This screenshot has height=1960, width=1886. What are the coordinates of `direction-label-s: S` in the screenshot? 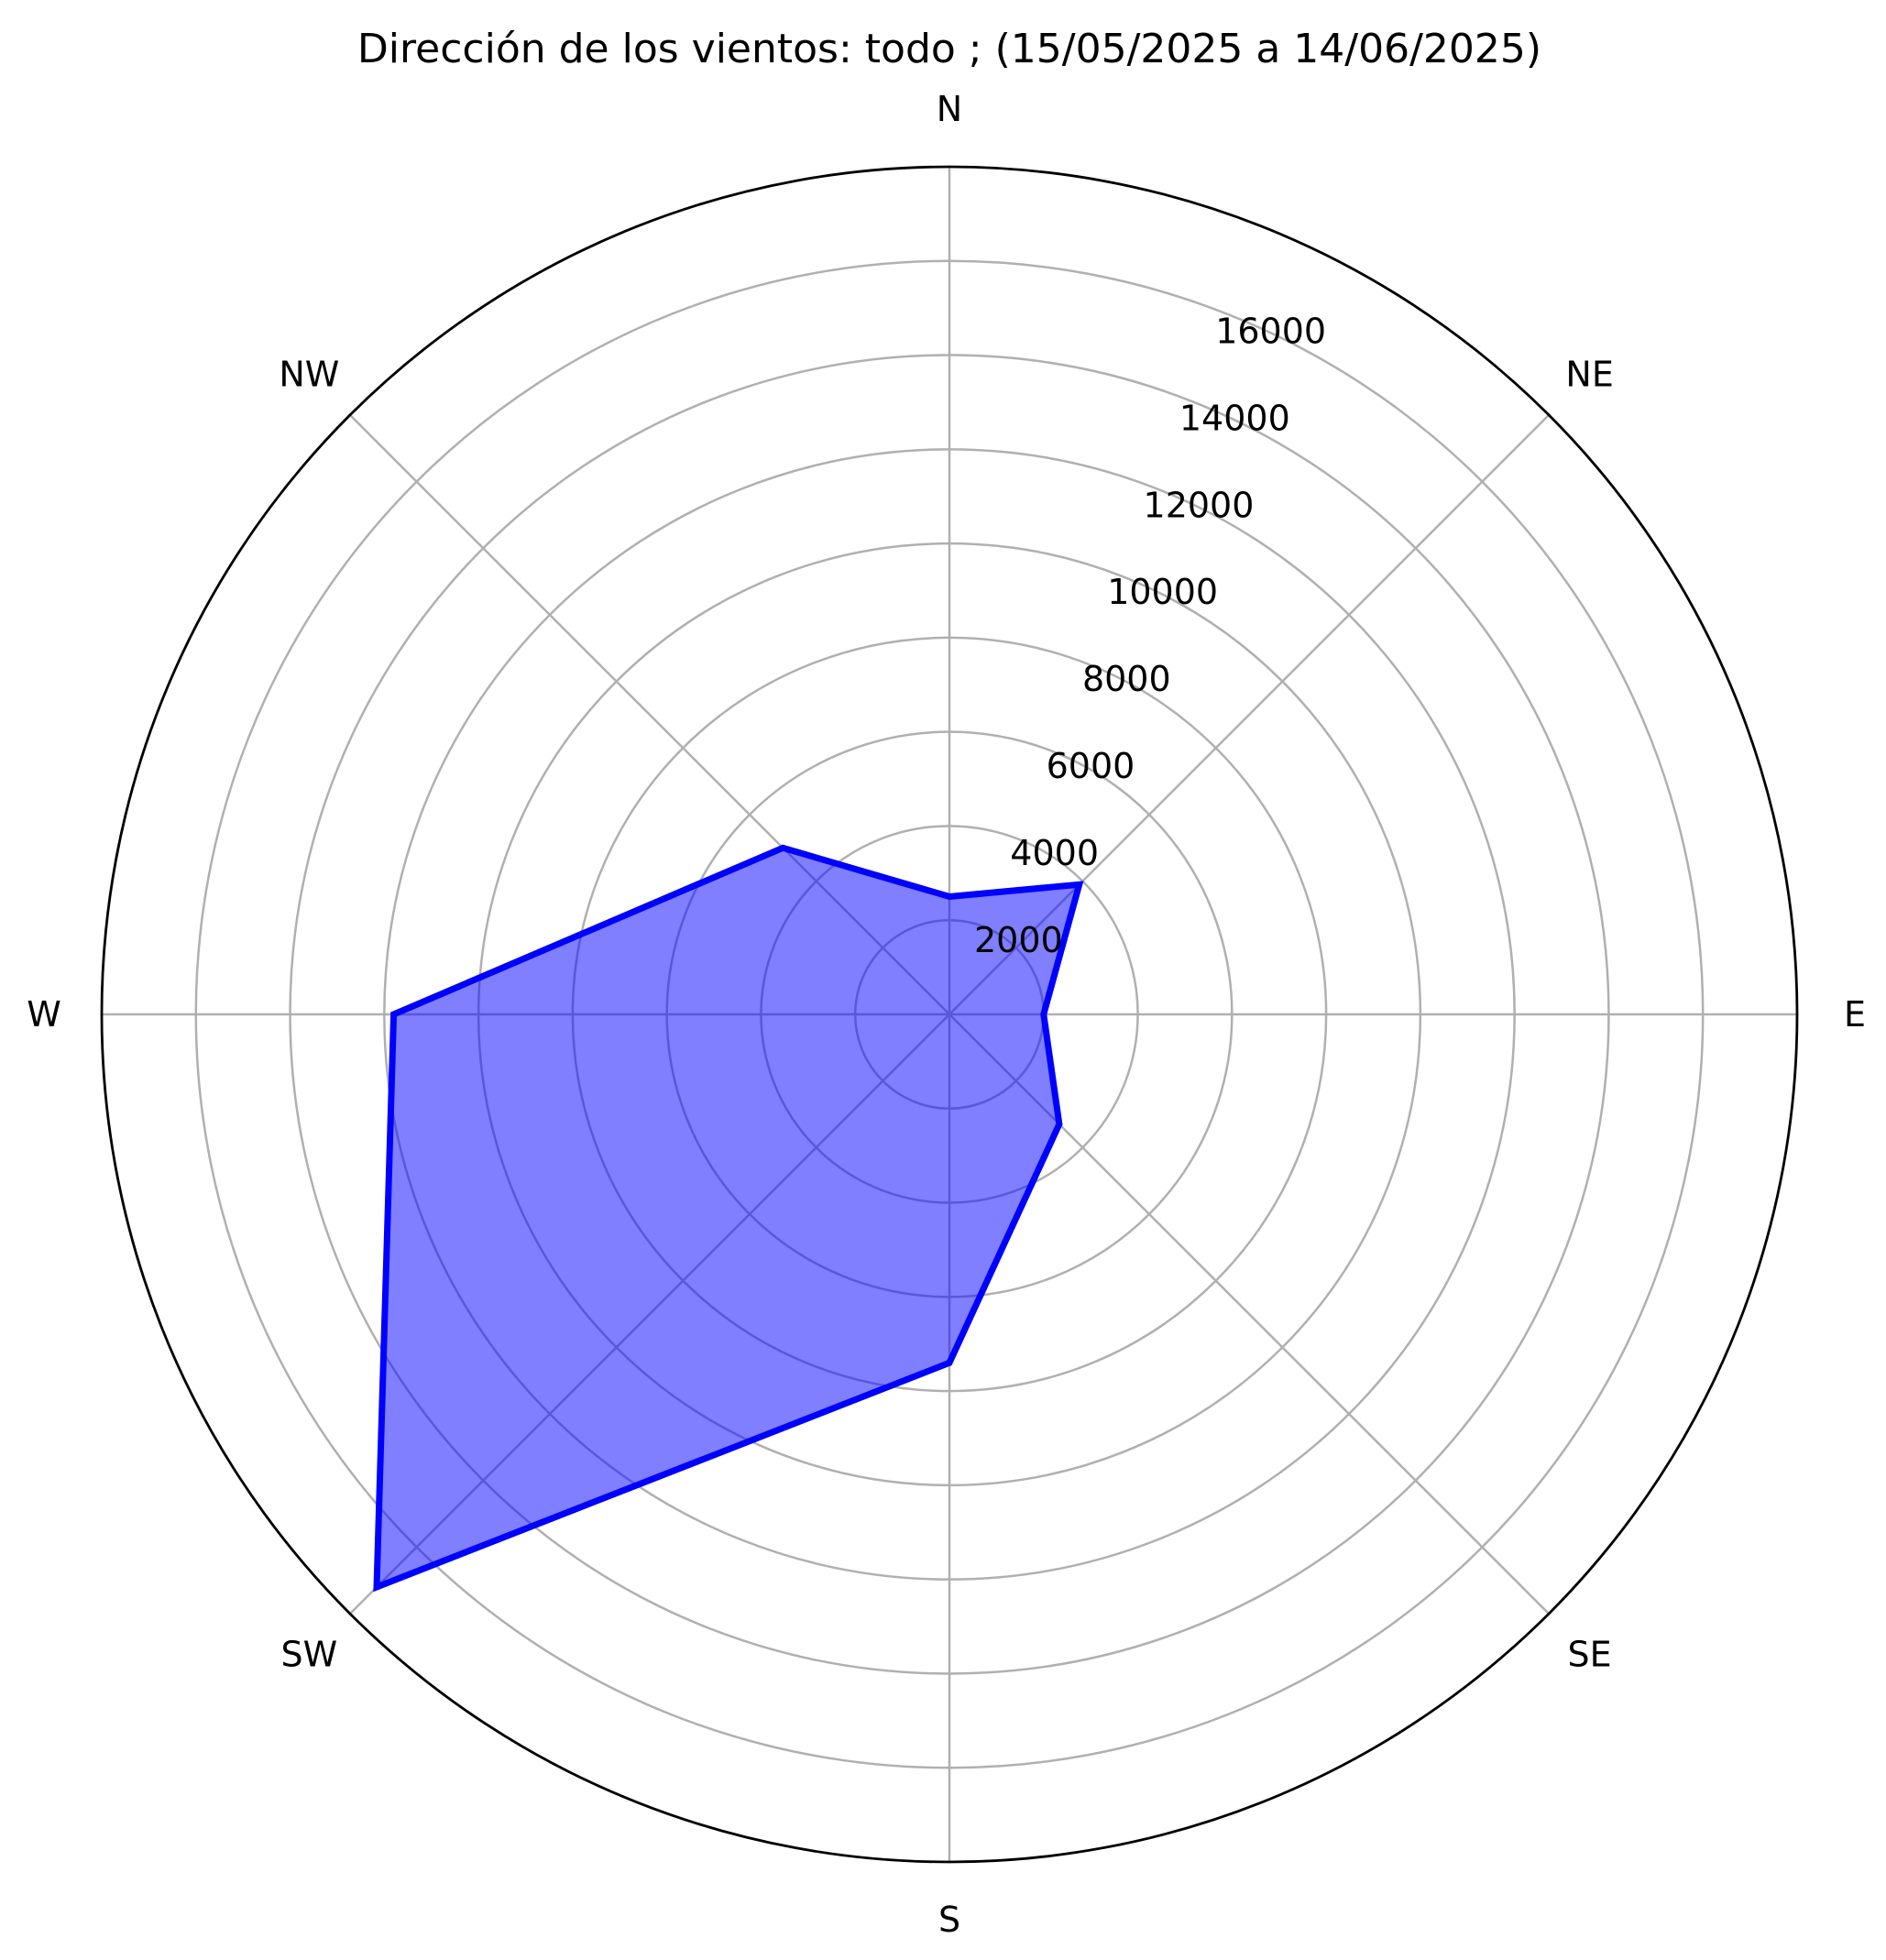 It's located at (949, 1920).